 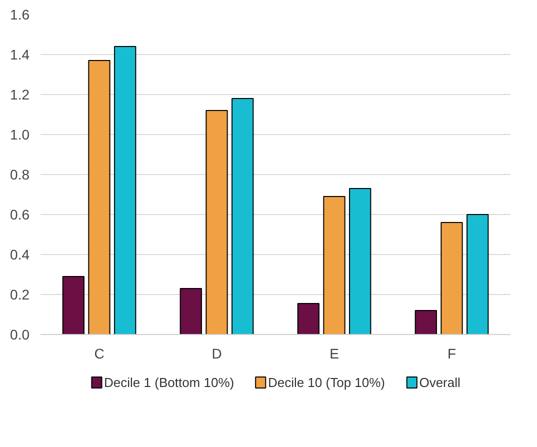 What do you see at coordinates (20, 334) in the screenshot?
I see `y-tick-label: 0.0` at bounding box center [20, 334].